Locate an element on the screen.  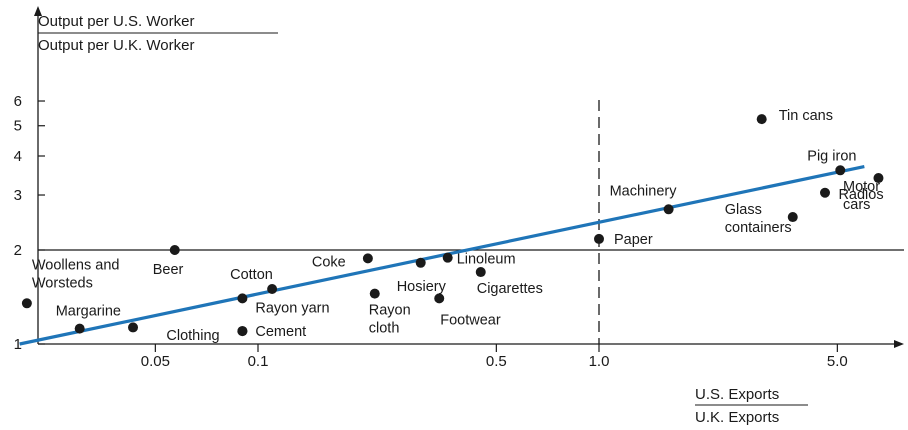
point-label: Linoleum is located at coordinates (486, 260).